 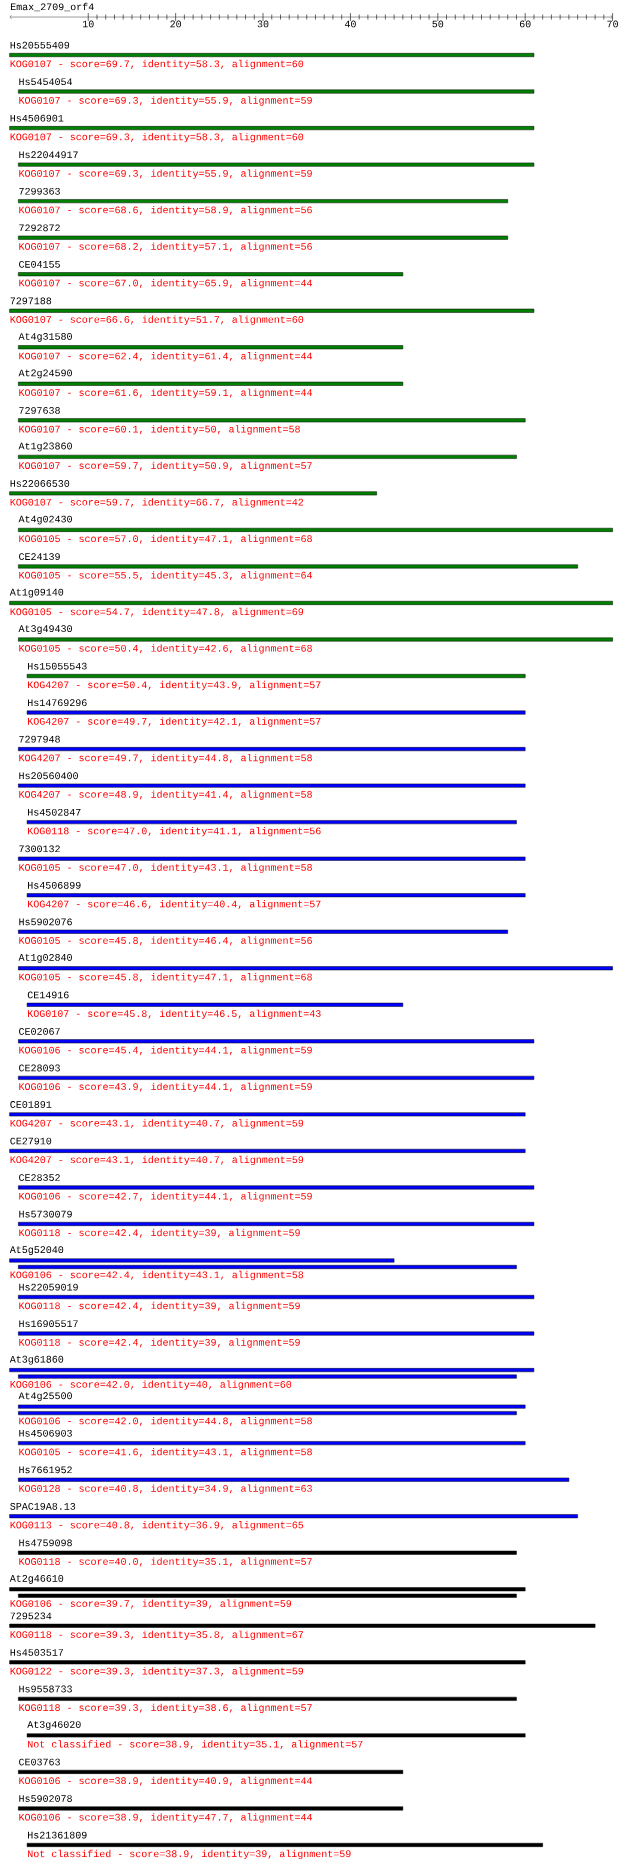 I want to click on y-tick-label: Hs22066530, so click(x=40, y=483).